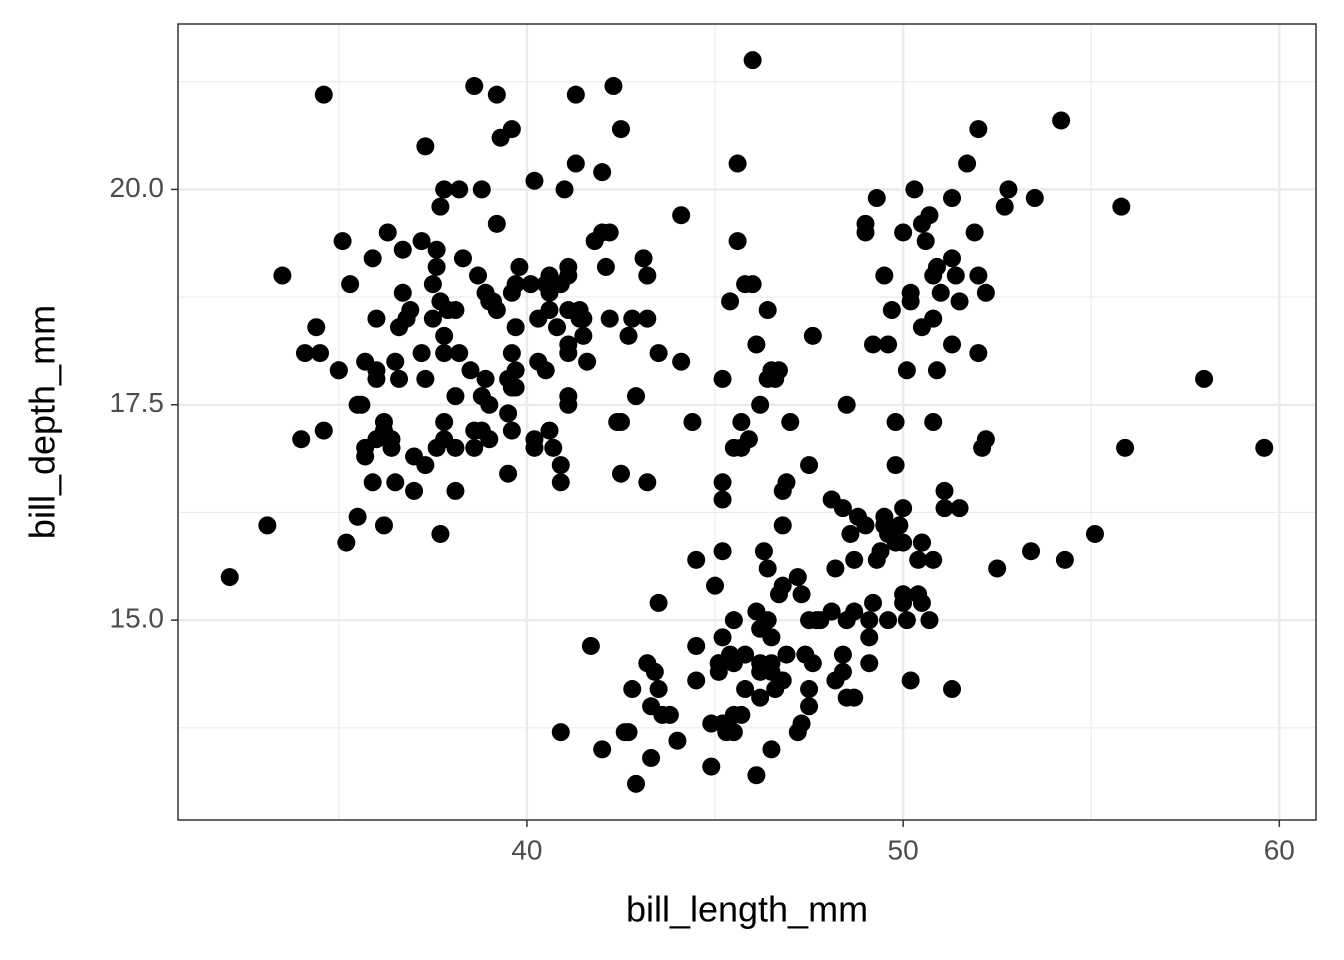  What do you see at coordinates (42, 422) in the screenshot?
I see `y-axis-title: bill_depth_mm` at bounding box center [42, 422].